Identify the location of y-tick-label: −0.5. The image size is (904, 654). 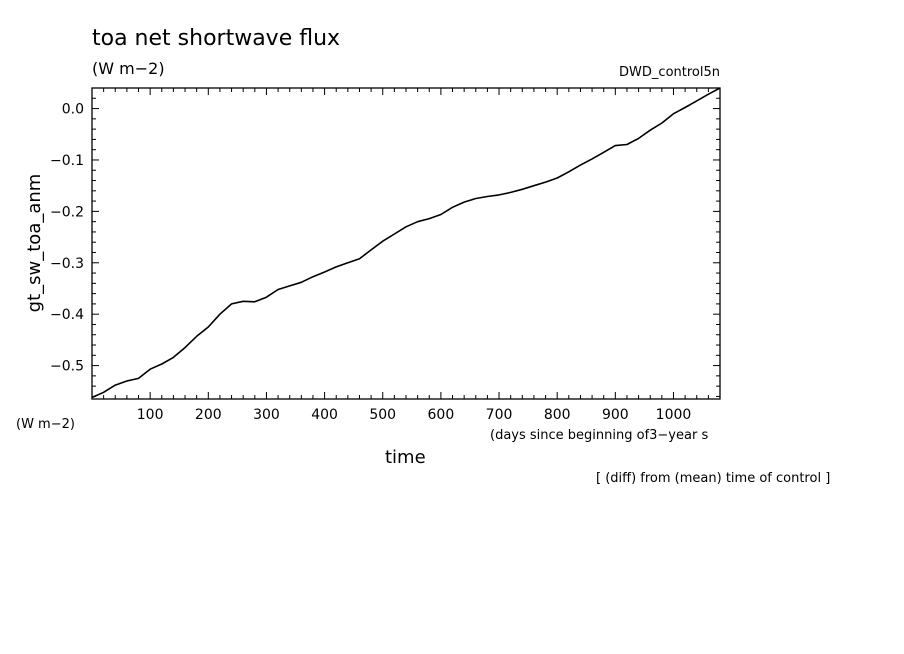
(67, 367).